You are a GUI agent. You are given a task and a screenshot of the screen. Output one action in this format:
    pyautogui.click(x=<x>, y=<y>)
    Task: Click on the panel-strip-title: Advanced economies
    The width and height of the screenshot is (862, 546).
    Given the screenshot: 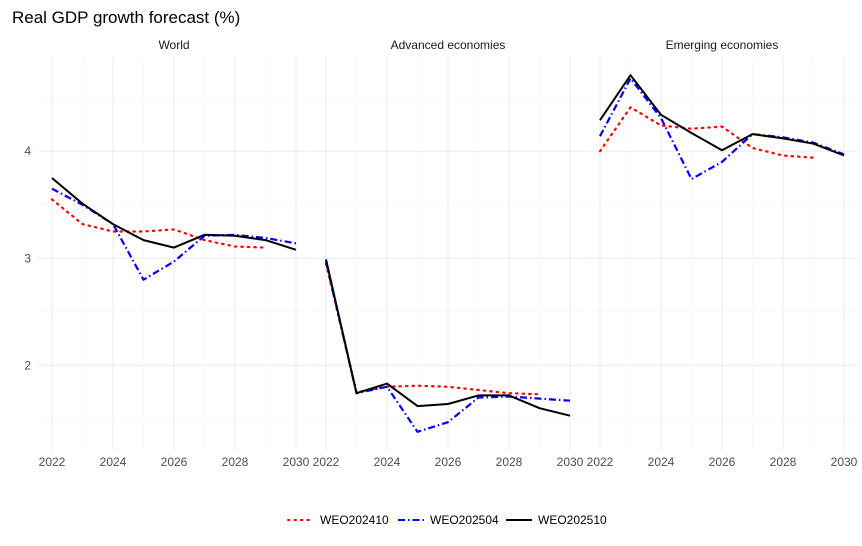 What is the action you would take?
    pyautogui.click(x=448, y=45)
    